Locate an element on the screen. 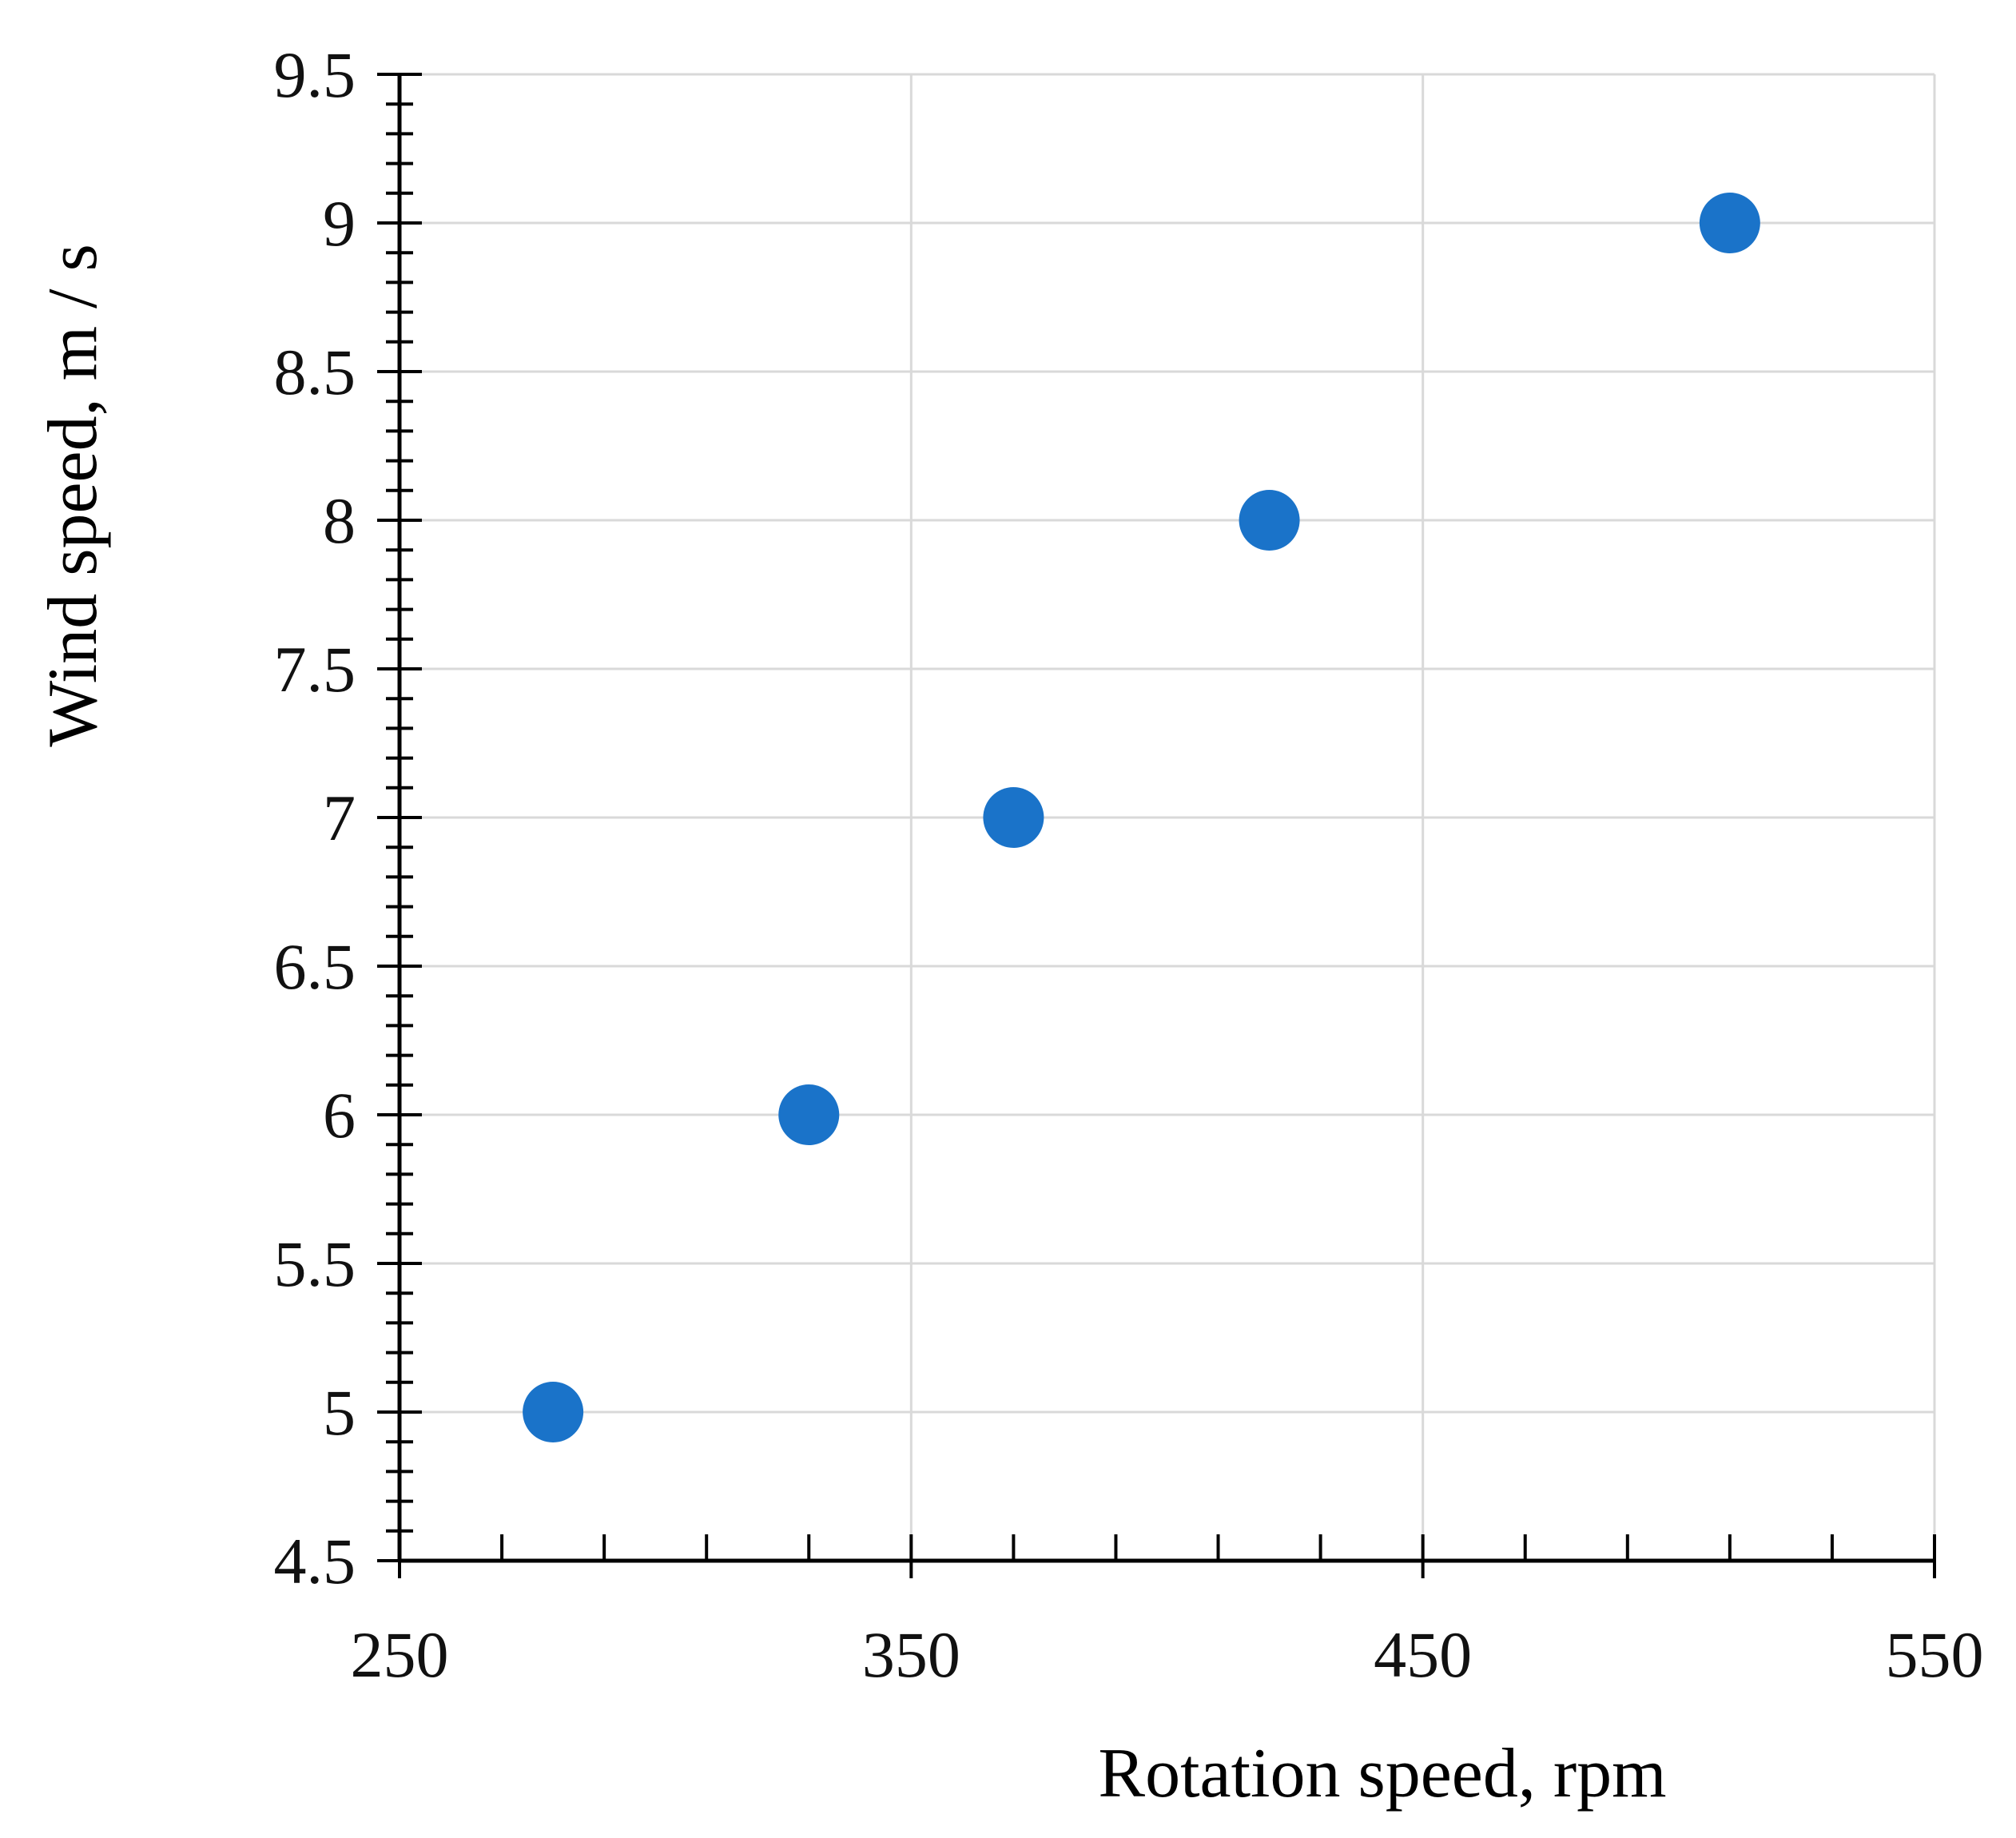 This screenshot has height=1838, width=2016. y-axis-title: Wind speed, m / s is located at coordinates (73, 495).